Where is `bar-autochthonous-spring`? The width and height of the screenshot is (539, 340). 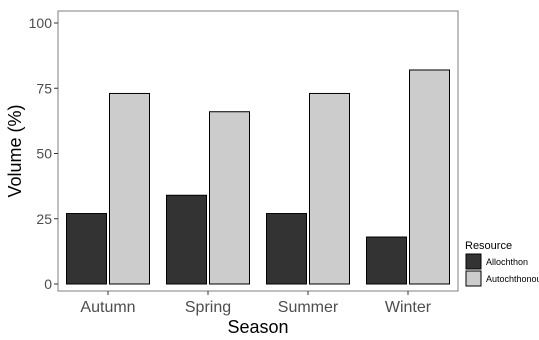
bar-autochthonous-spring is located at coordinates (229, 198).